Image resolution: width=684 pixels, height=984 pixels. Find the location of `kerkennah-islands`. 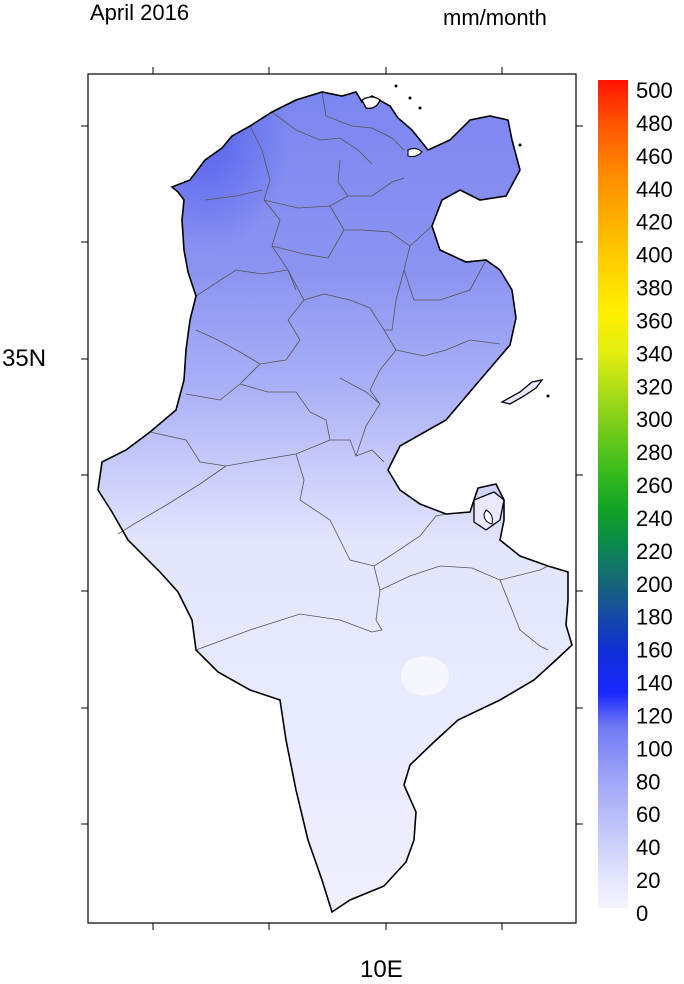

kerkennah-islands is located at coordinates (522, 392).